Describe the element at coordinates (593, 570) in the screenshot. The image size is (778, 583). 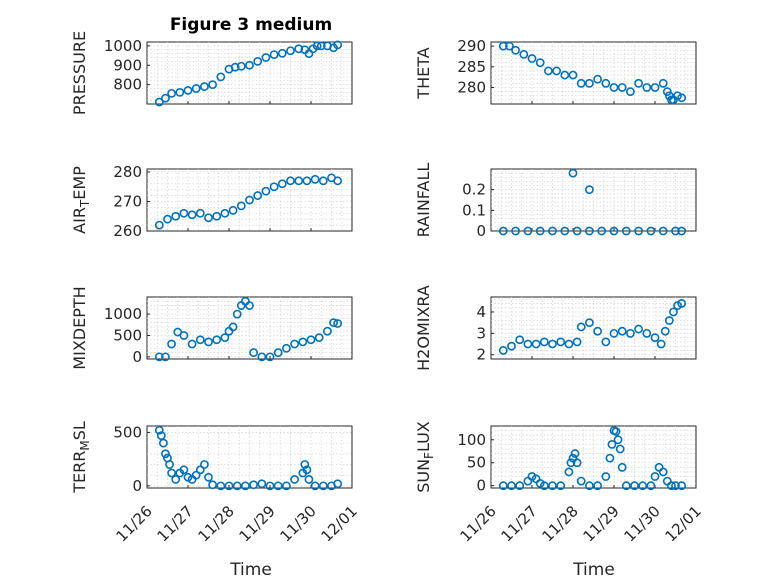
I see `x-axis-label-right: Time` at that location.